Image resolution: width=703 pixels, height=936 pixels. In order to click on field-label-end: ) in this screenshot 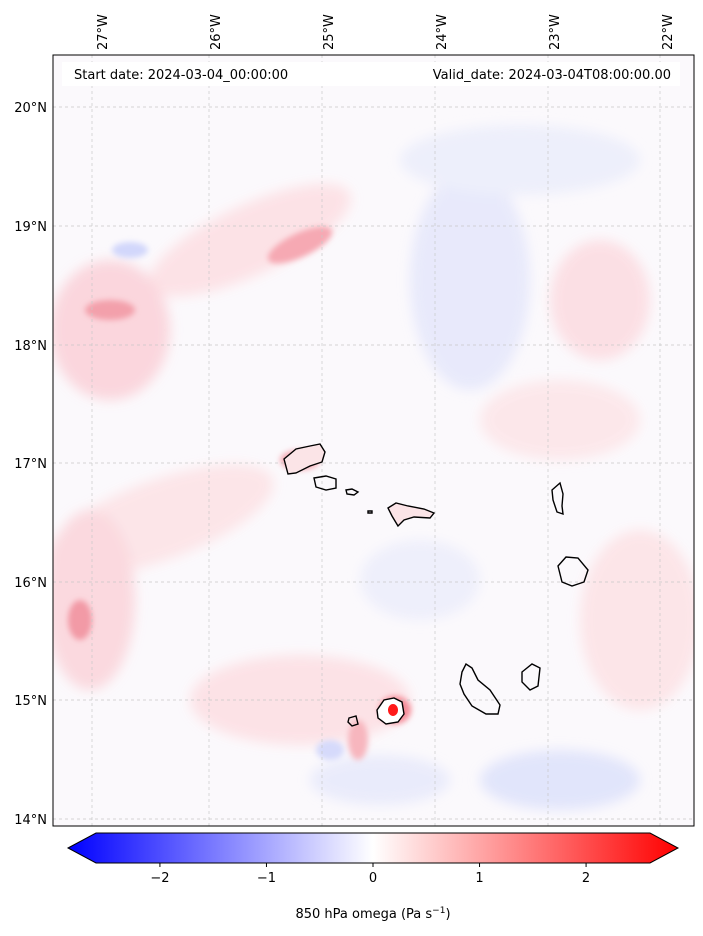, I will do `click(447, 914)`.